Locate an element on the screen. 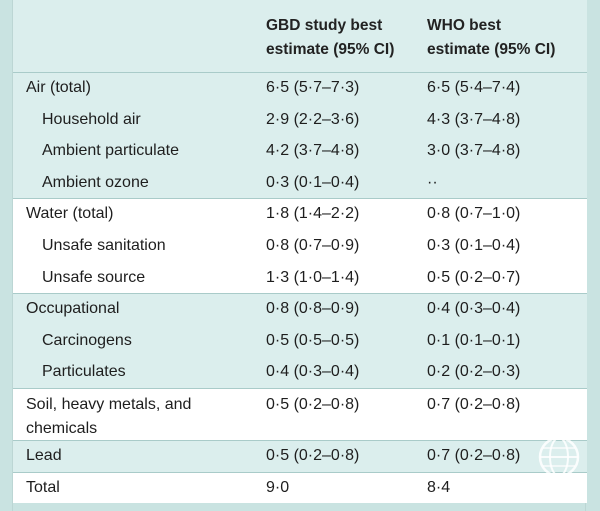  who-header-line2: estimate (95% CI) is located at coordinates (491, 49).